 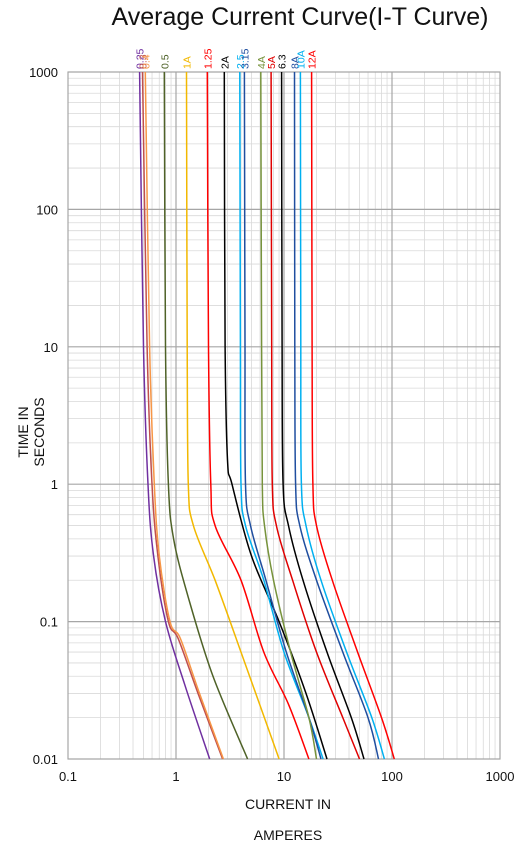 I want to click on x-tick-label: 0.1, so click(x=68, y=776).